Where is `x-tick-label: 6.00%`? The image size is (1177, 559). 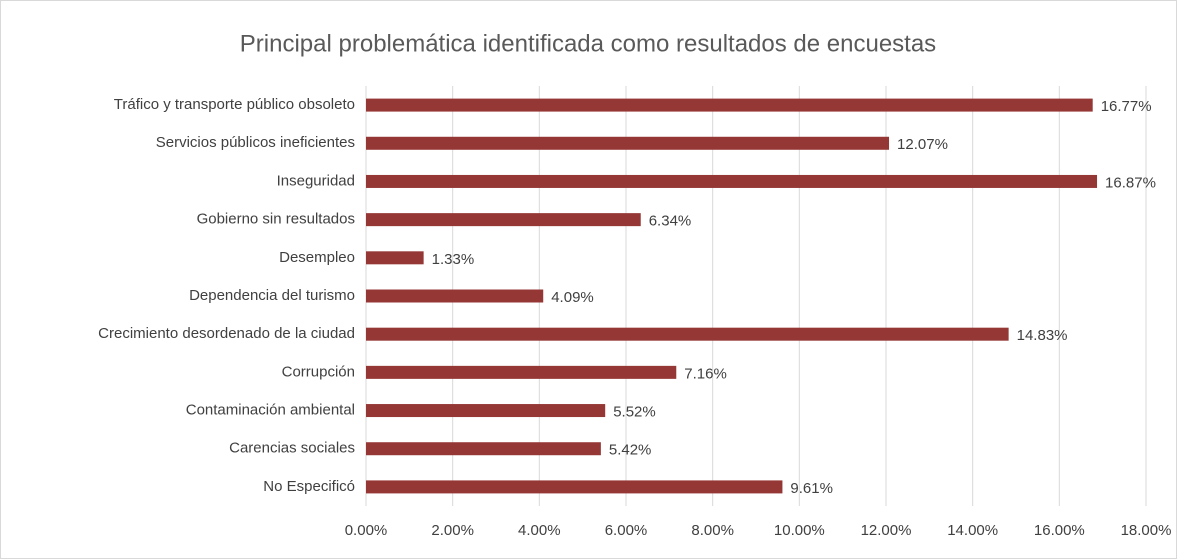
x-tick-label: 6.00% is located at coordinates (626, 530).